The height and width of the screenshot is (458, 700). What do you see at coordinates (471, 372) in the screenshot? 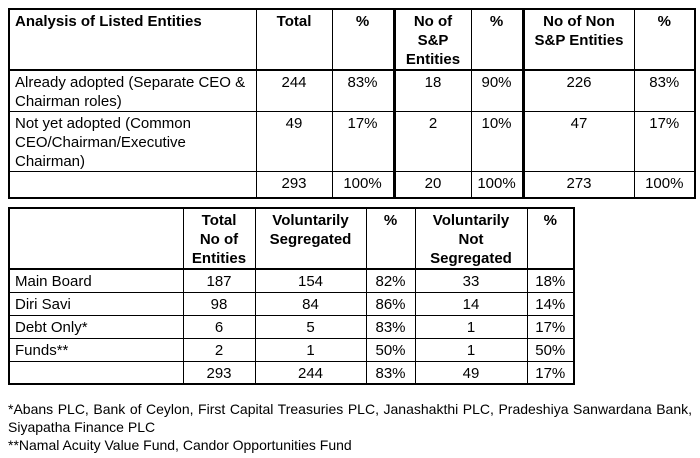
I see `cell-not-segregated: 49` at bounding box center [471, 372].